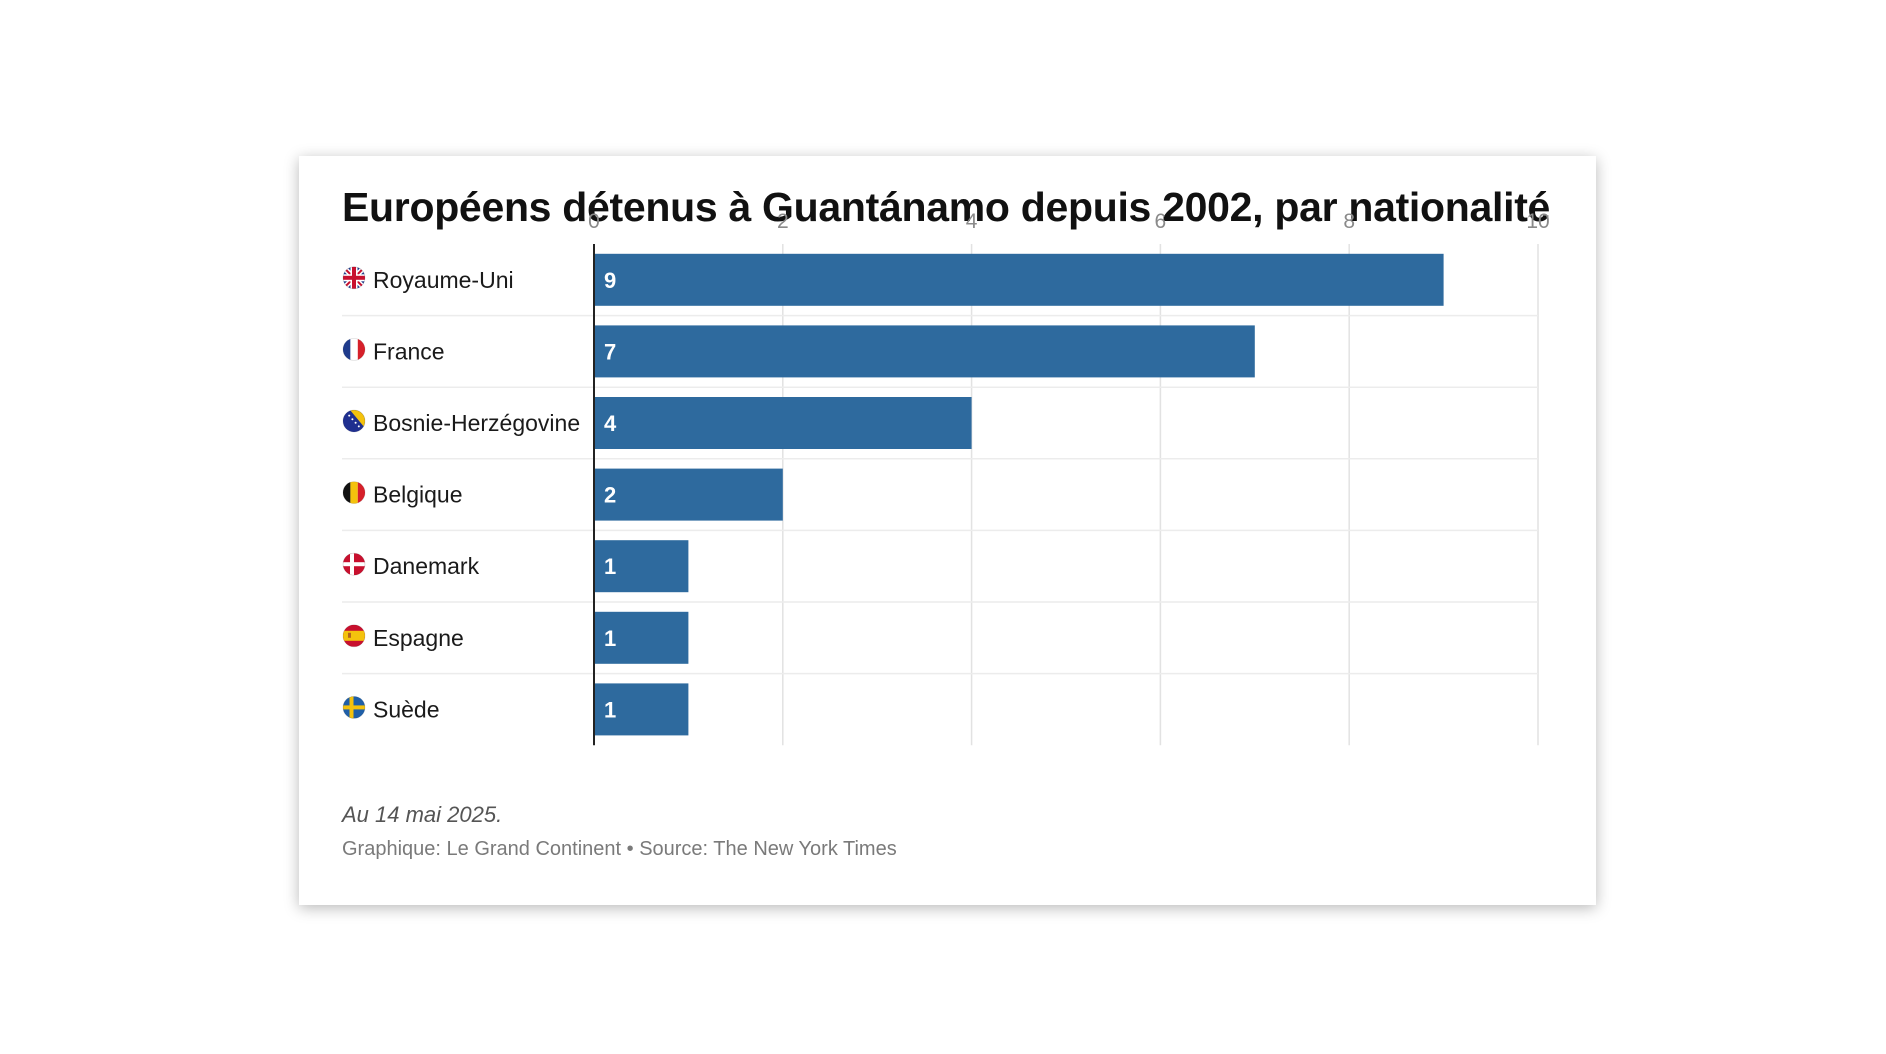 This screenshot has width=1886, height=1054. What do you see at coordinates (972, 221) in the screenshot?
I see `x-tick-label: 4` at bounding box center [972, 221].